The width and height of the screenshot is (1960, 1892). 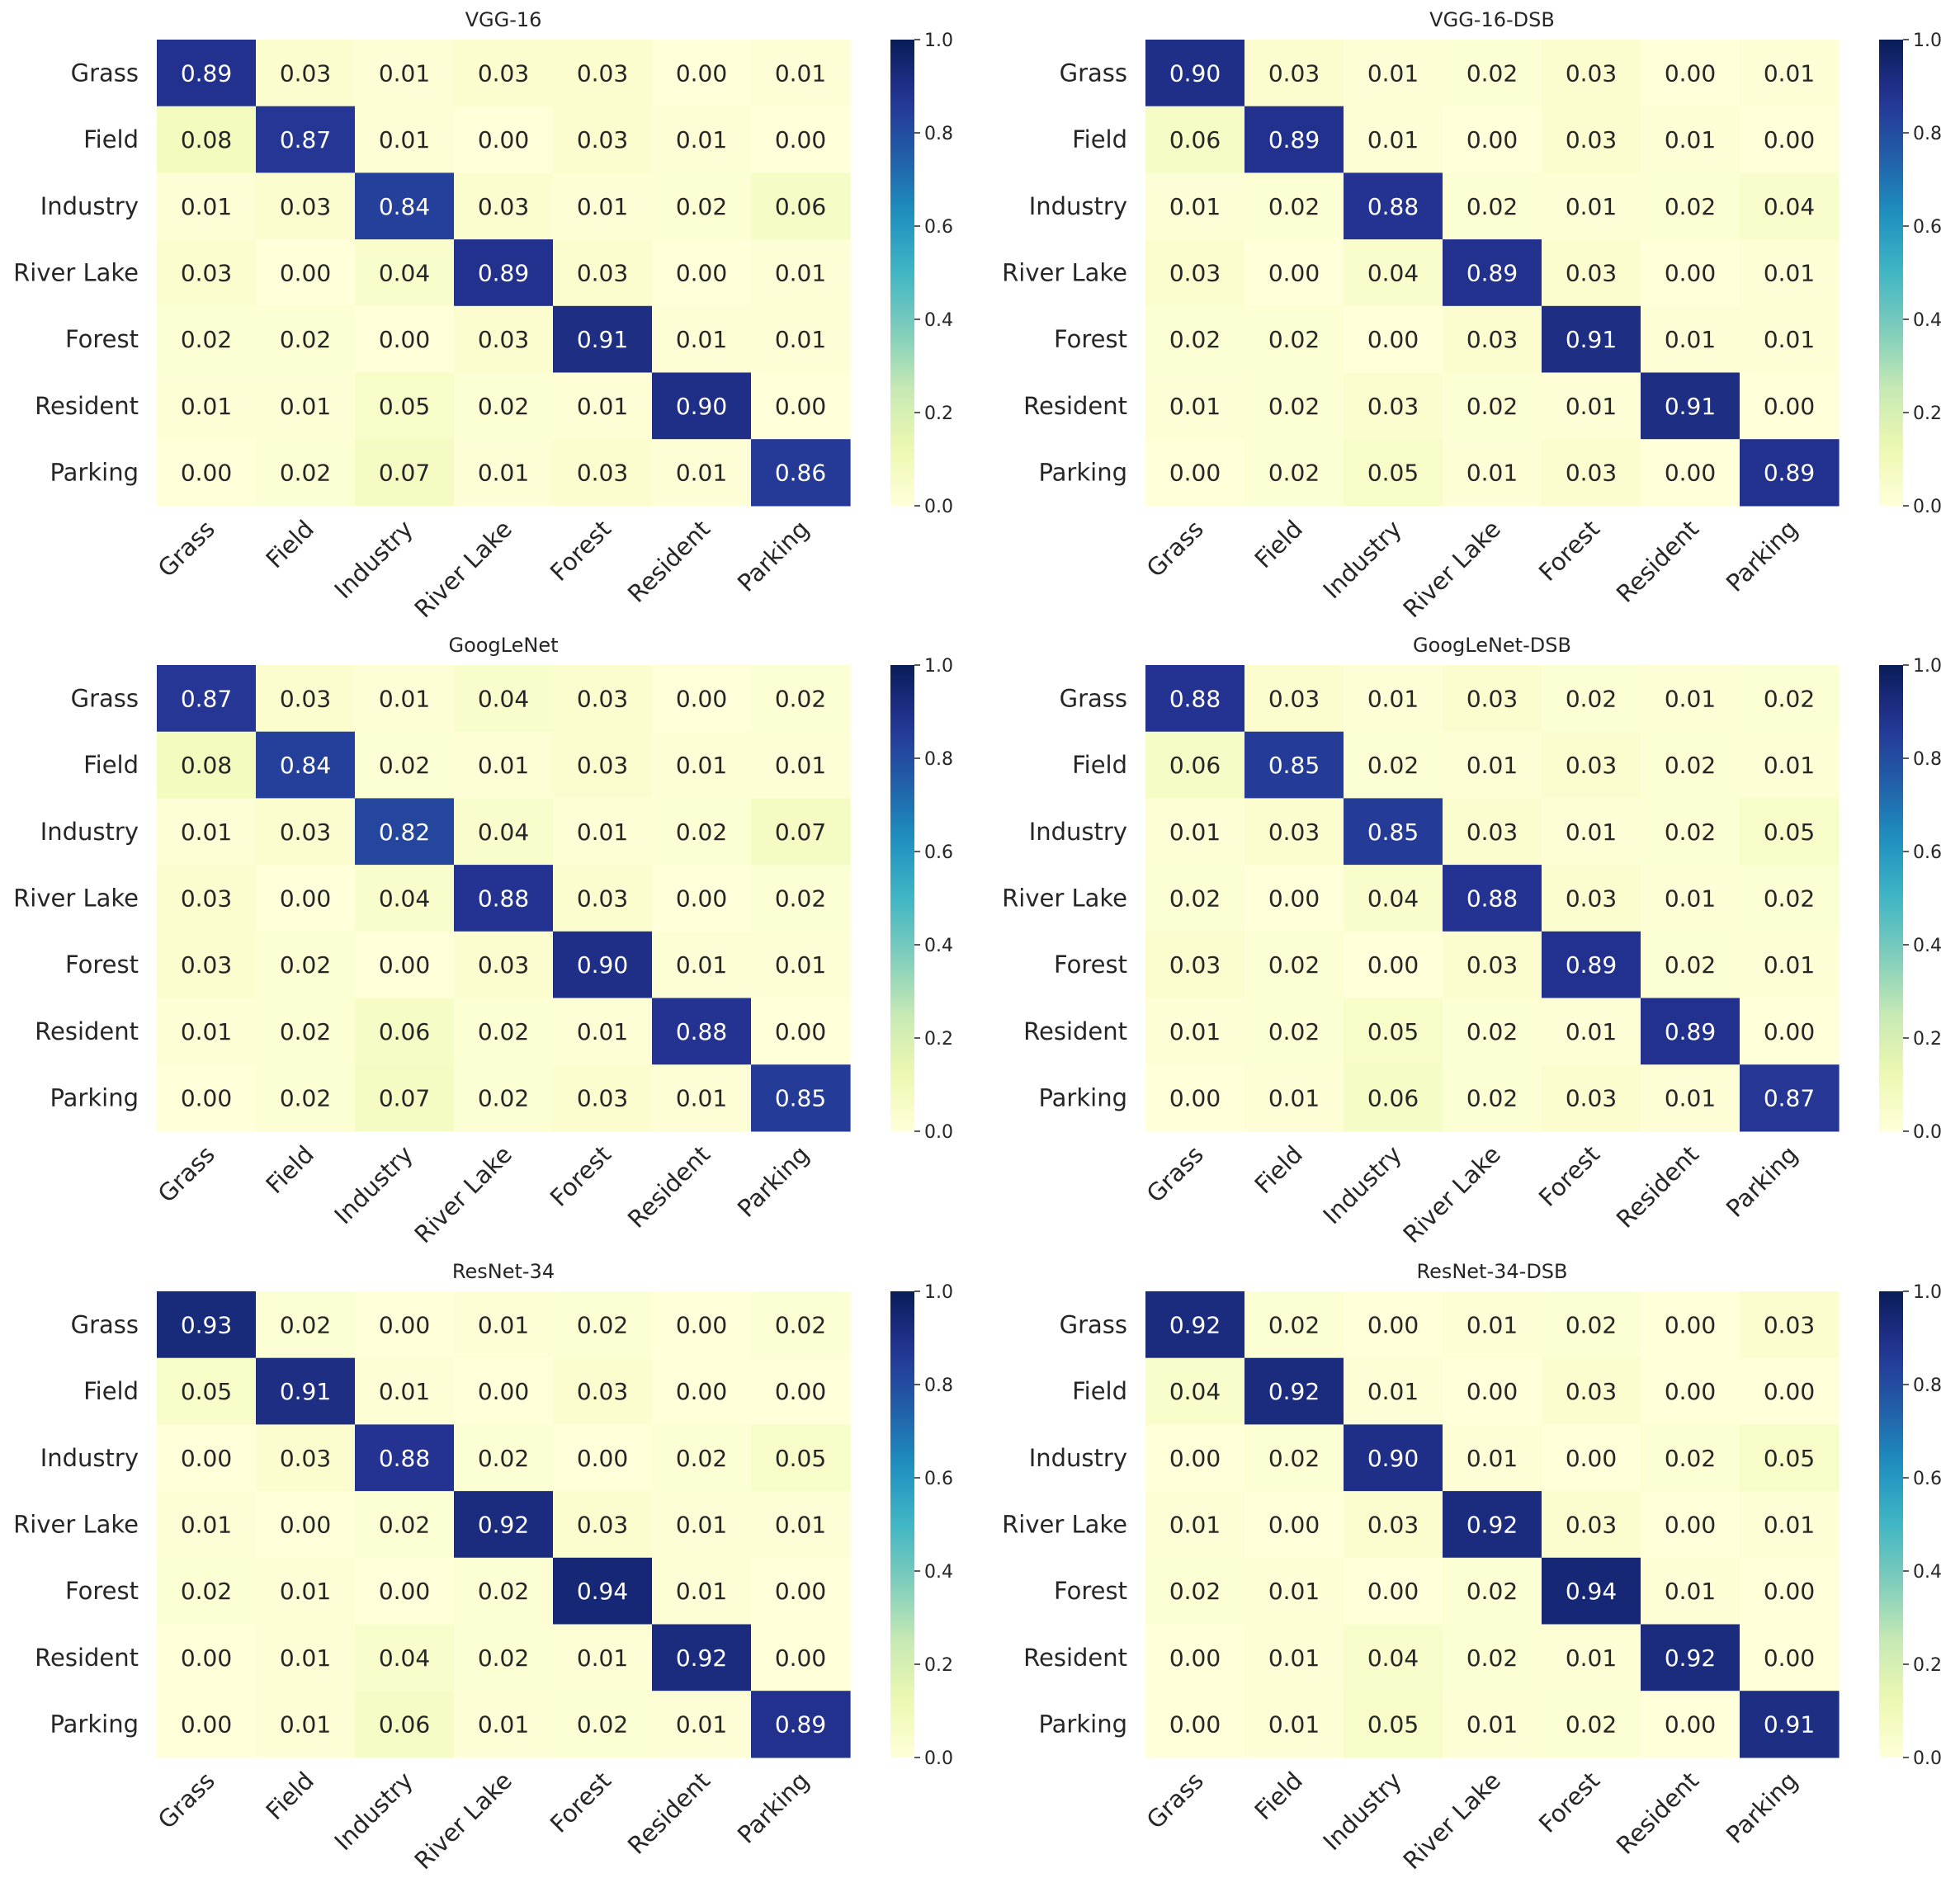 I want to click on row-tick-label: Grass, so click(x=105, y=73).